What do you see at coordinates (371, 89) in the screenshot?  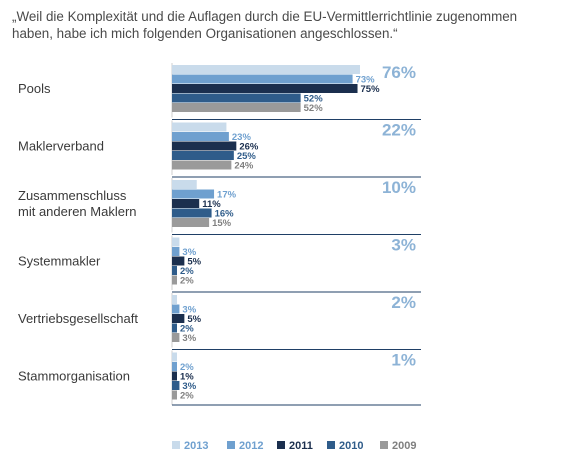 I see `data-label: 75%` at bounding box center [371, 89].